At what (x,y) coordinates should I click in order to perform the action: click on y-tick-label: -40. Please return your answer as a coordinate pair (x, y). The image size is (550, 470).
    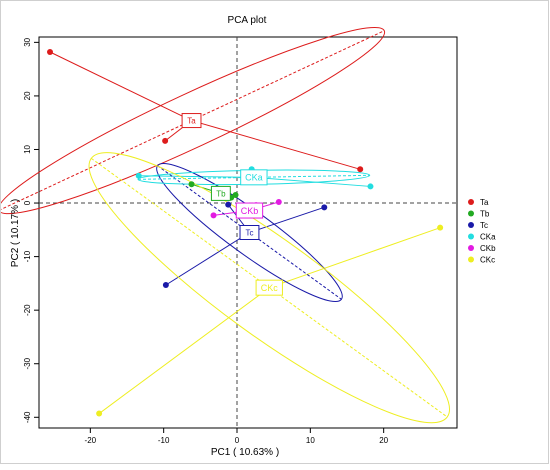
    Looking at the image, I should click on (27, 417).